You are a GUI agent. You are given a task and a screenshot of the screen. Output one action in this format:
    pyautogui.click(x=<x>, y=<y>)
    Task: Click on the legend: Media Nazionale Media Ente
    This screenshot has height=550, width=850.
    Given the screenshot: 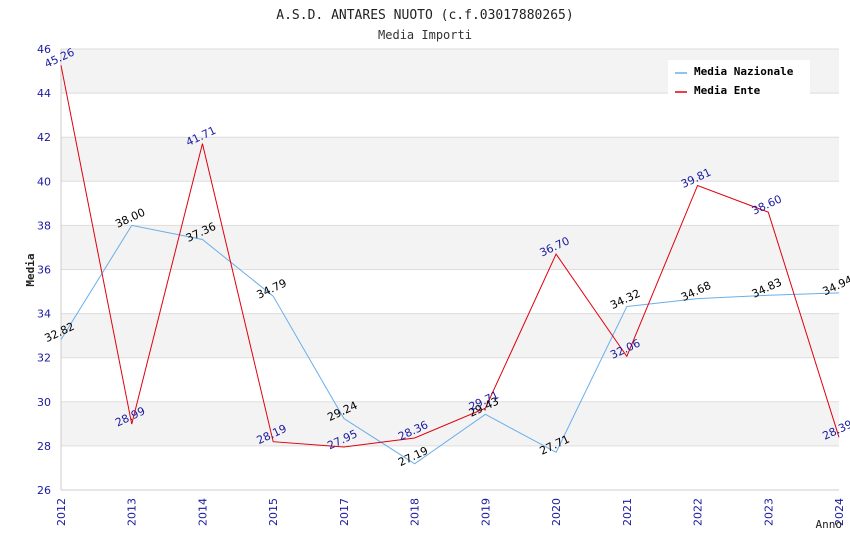 What is the action you would take?
    pyautogui.click(x=739, y=79)
    